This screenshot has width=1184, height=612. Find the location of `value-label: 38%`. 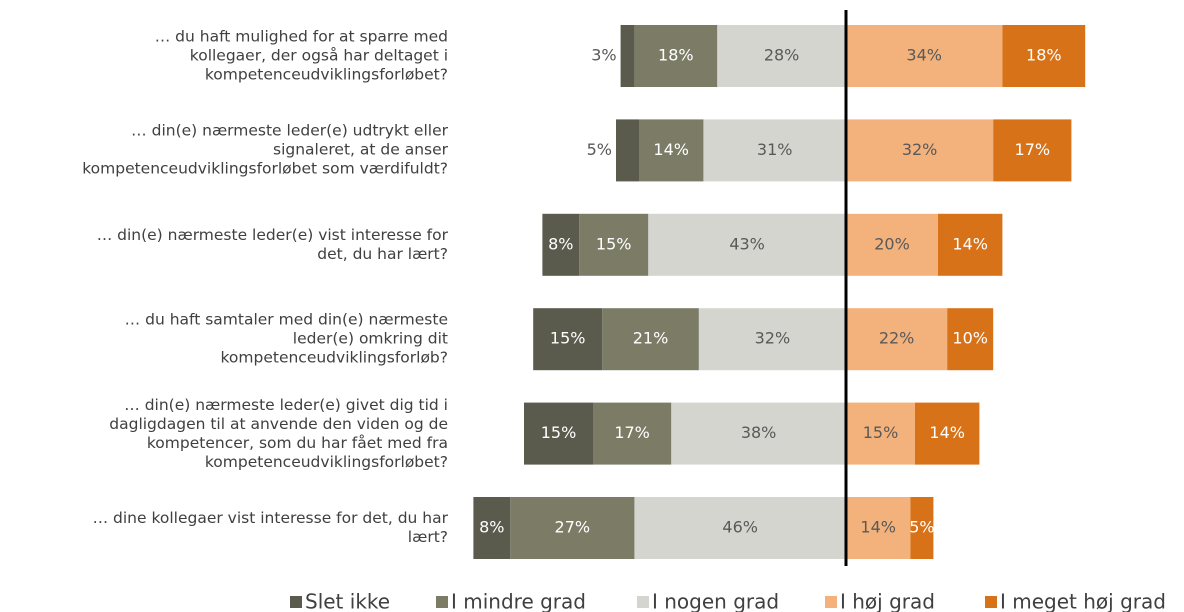

value-label: 38% is located at coordinates (759, 432).